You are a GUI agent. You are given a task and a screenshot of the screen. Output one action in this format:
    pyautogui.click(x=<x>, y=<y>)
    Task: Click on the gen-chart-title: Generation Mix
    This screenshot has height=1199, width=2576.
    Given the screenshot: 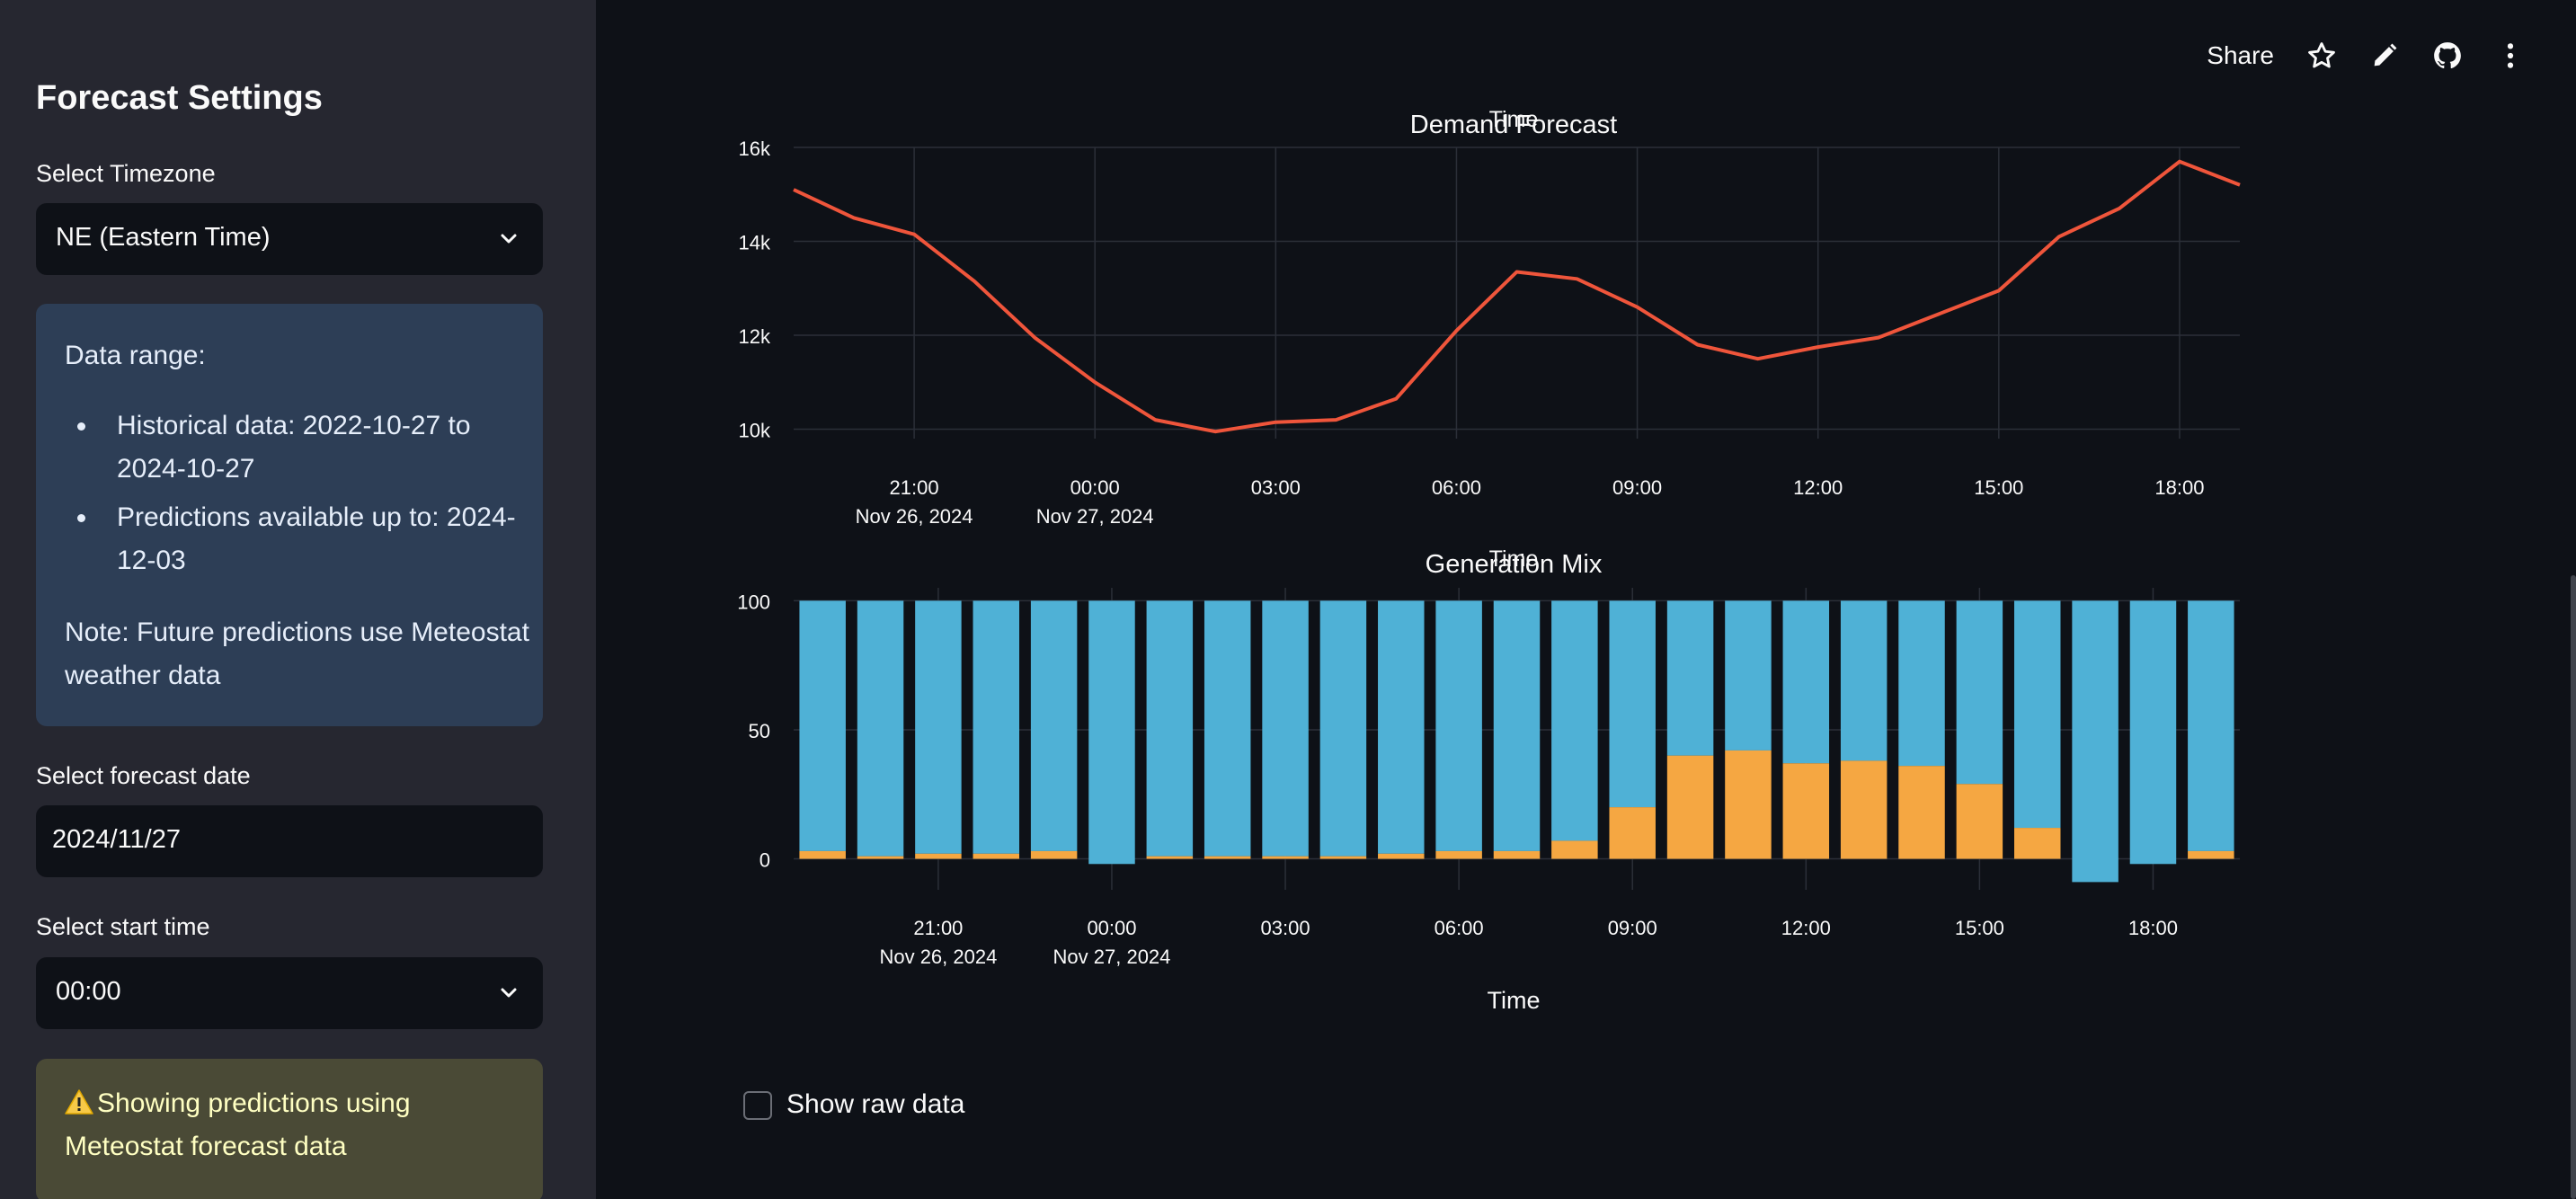 What is the action you would take?
    pyautogui.click(x=1514, y=564)
    